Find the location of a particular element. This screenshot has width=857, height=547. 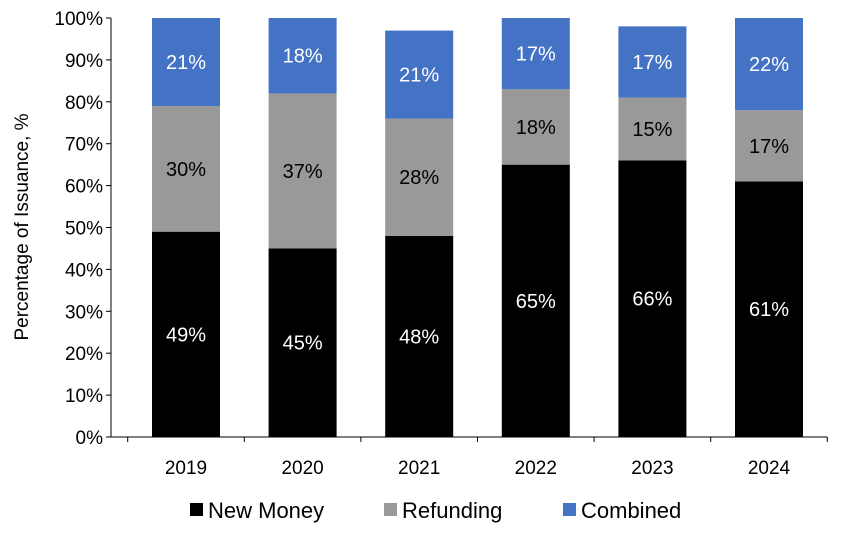

data-label: 30% is located at coordinates (186, 170).